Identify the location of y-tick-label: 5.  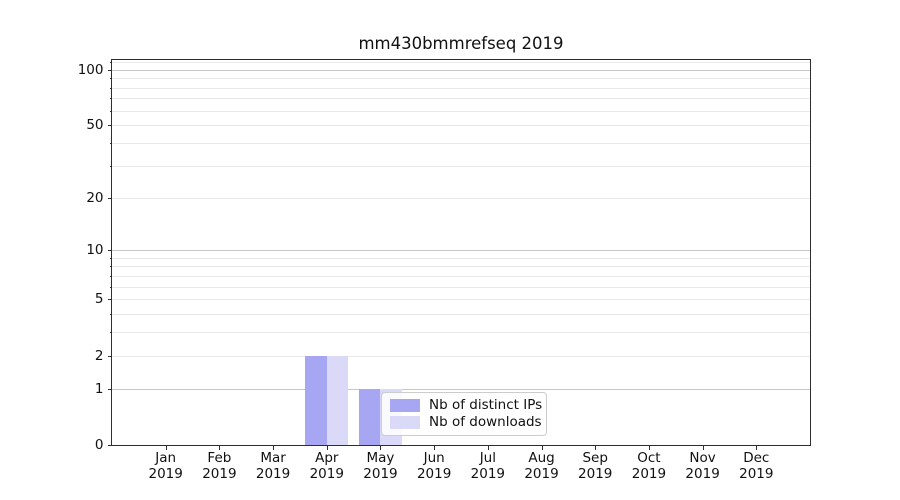
(99, 299).